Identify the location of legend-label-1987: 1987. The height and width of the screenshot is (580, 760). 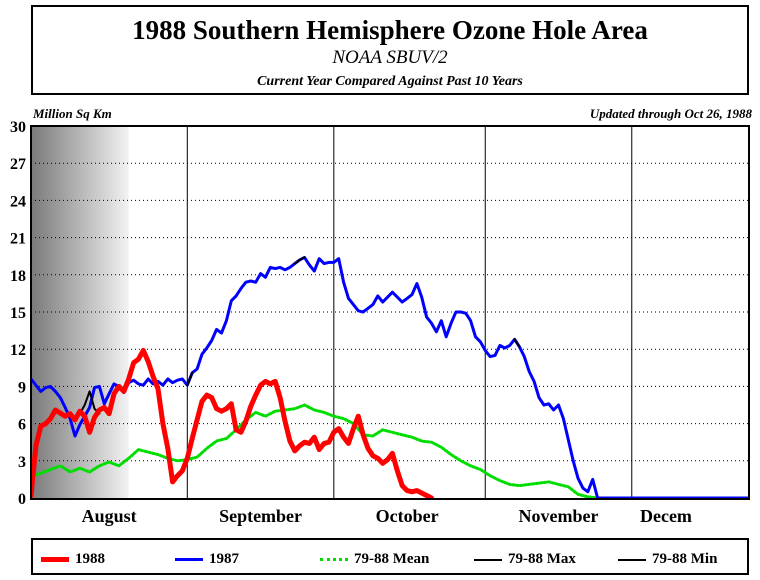
(224, 559).